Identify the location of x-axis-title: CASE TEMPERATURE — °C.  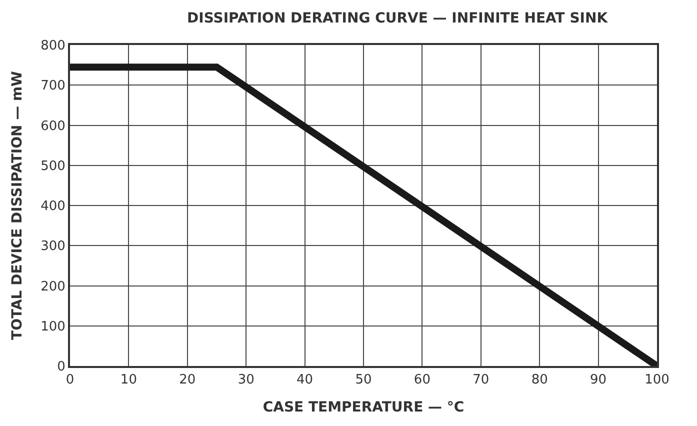
(363, 407).